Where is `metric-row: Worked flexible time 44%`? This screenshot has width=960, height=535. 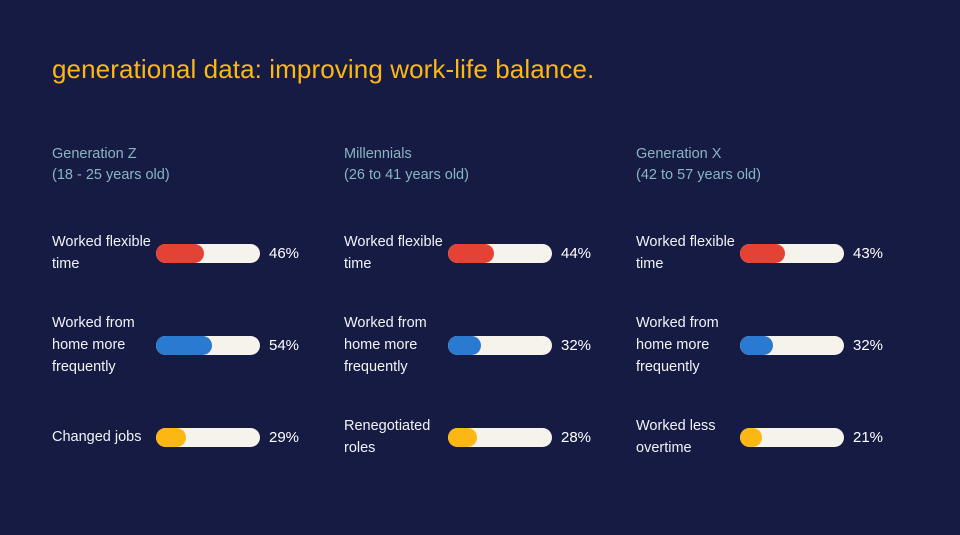 metric-row: Worked flexible time 44% is located at coordinates (485, 253).